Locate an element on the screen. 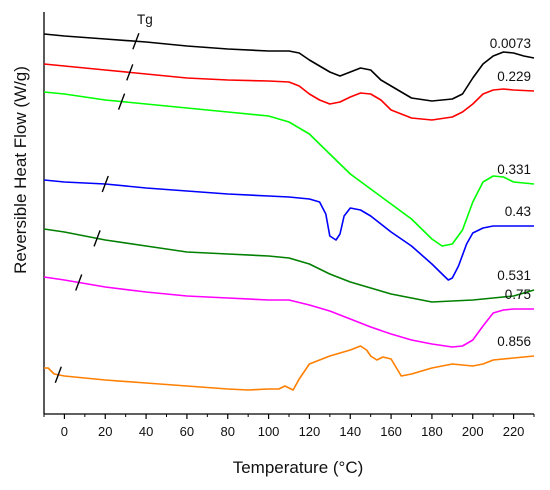  series-label-3: 0.43 is located at coordinates (518, 211).